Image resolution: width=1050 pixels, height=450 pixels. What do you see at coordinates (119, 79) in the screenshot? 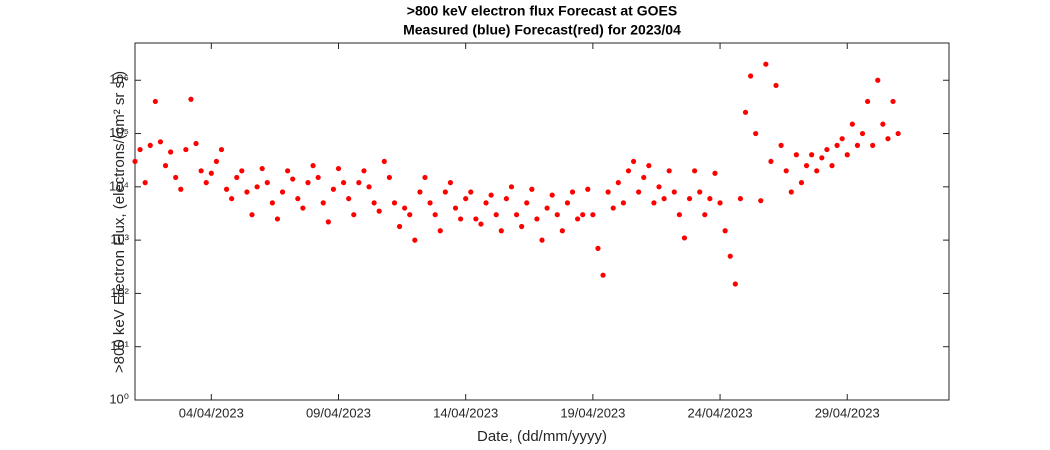
I see `y-tick-label: 10⁶` at bounding box center [119, 79].